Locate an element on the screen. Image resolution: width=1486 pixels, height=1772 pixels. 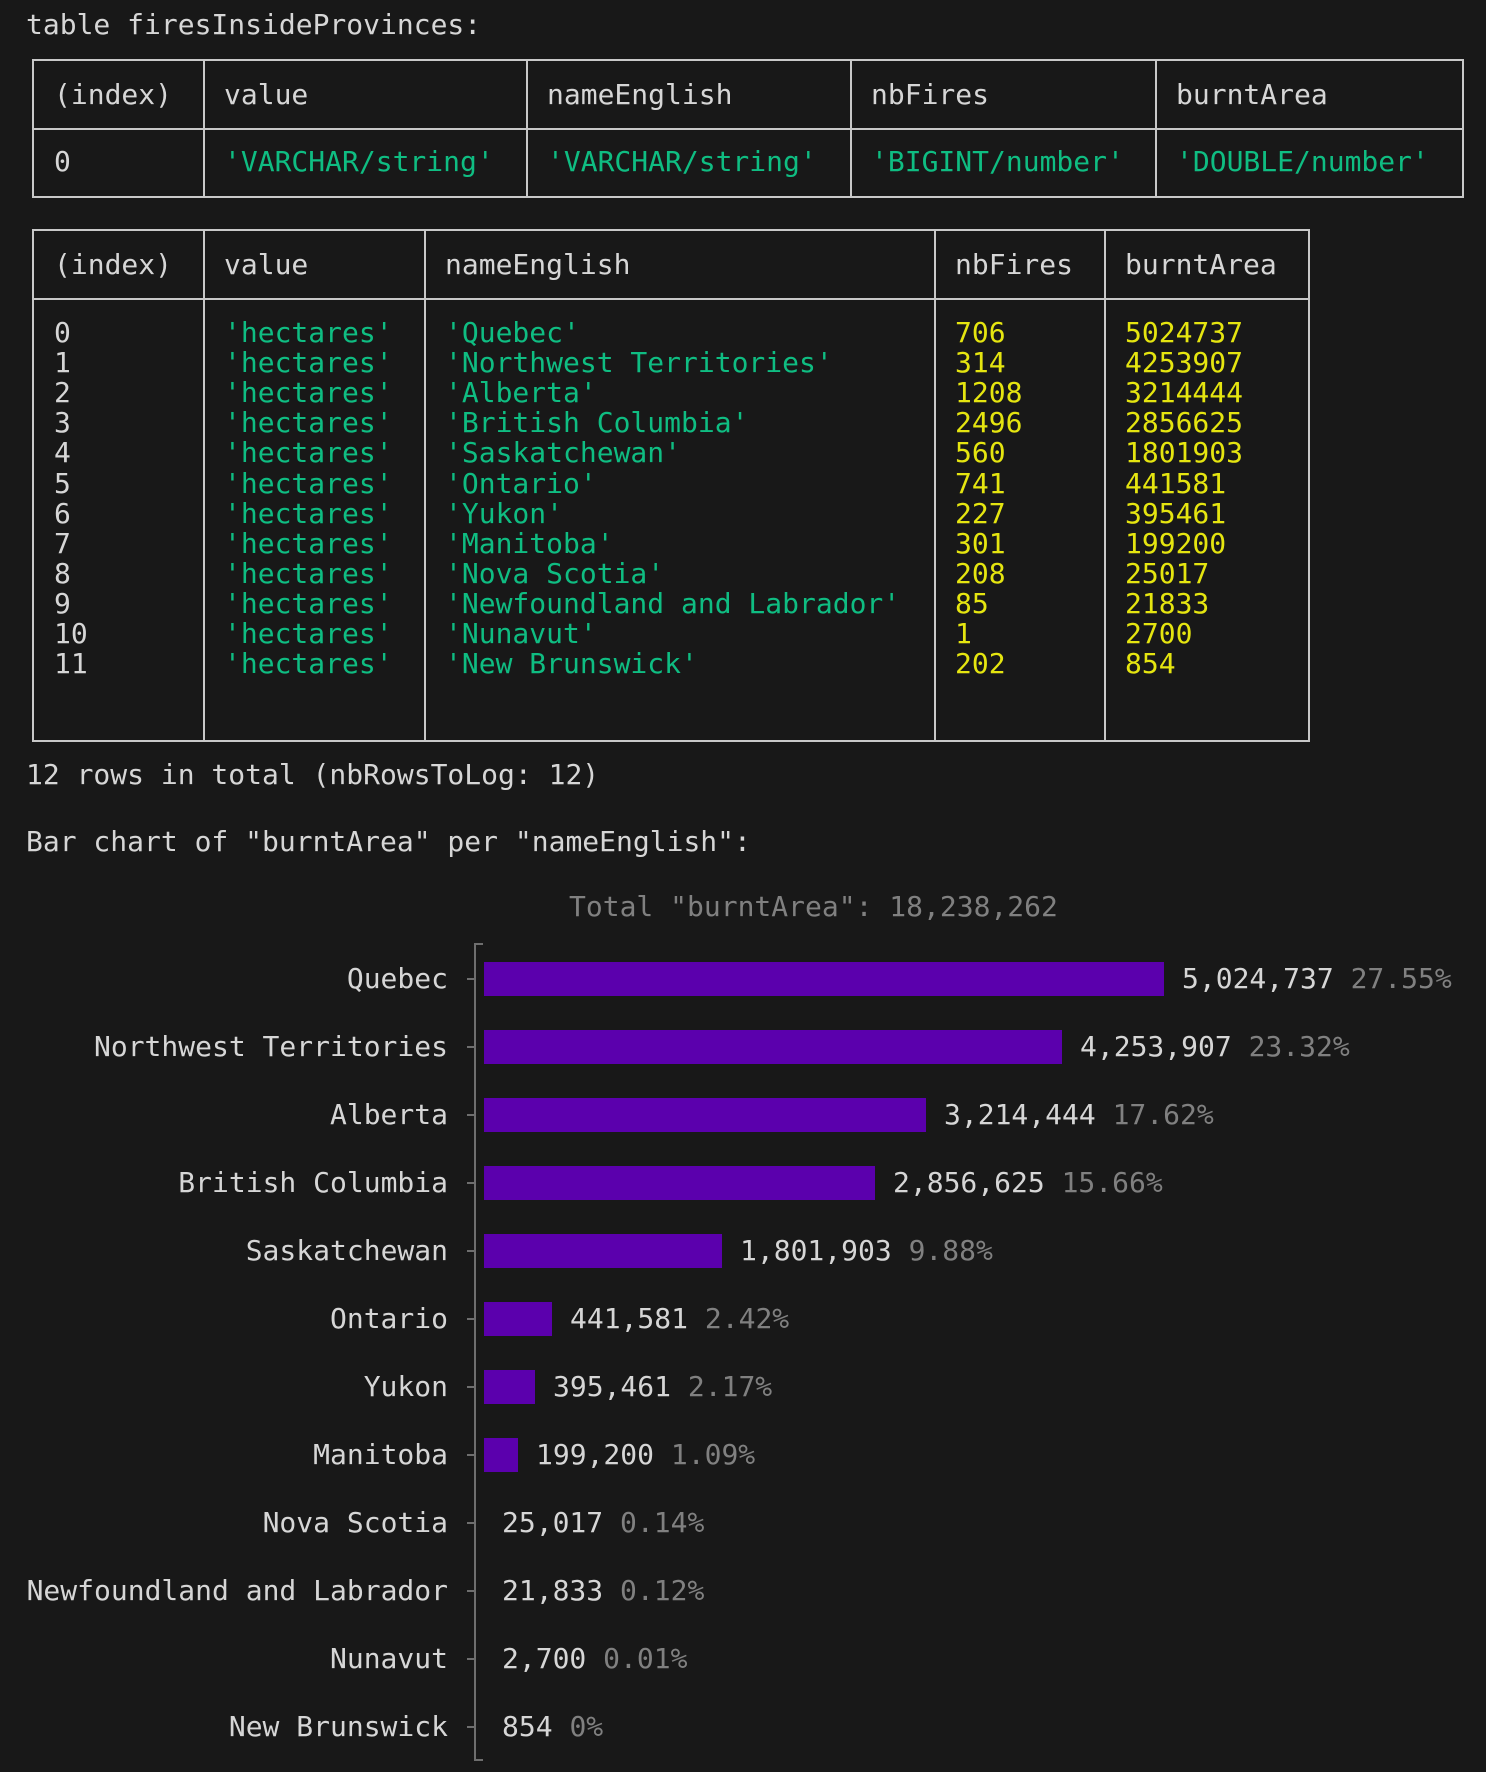
table-row: 7 'hectares' 'Manitoba' 301 199200 is located at coordinates (671, 543).